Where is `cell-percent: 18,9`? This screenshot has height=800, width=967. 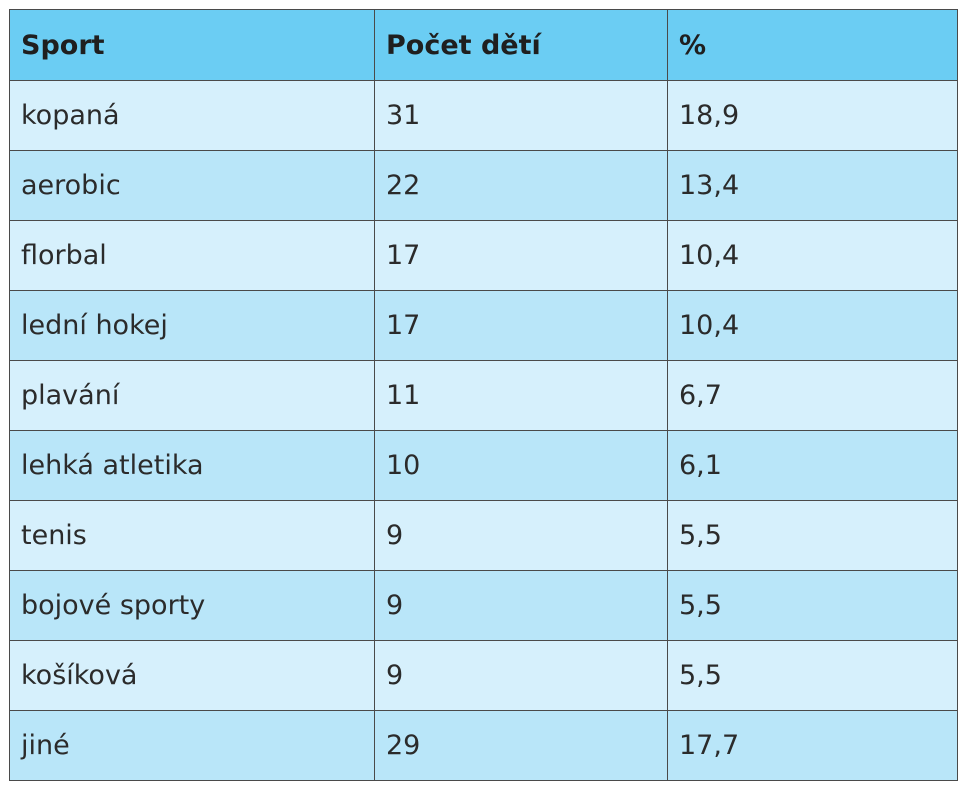 cell-percent: 18,9 is located at coordinates (812, 115).